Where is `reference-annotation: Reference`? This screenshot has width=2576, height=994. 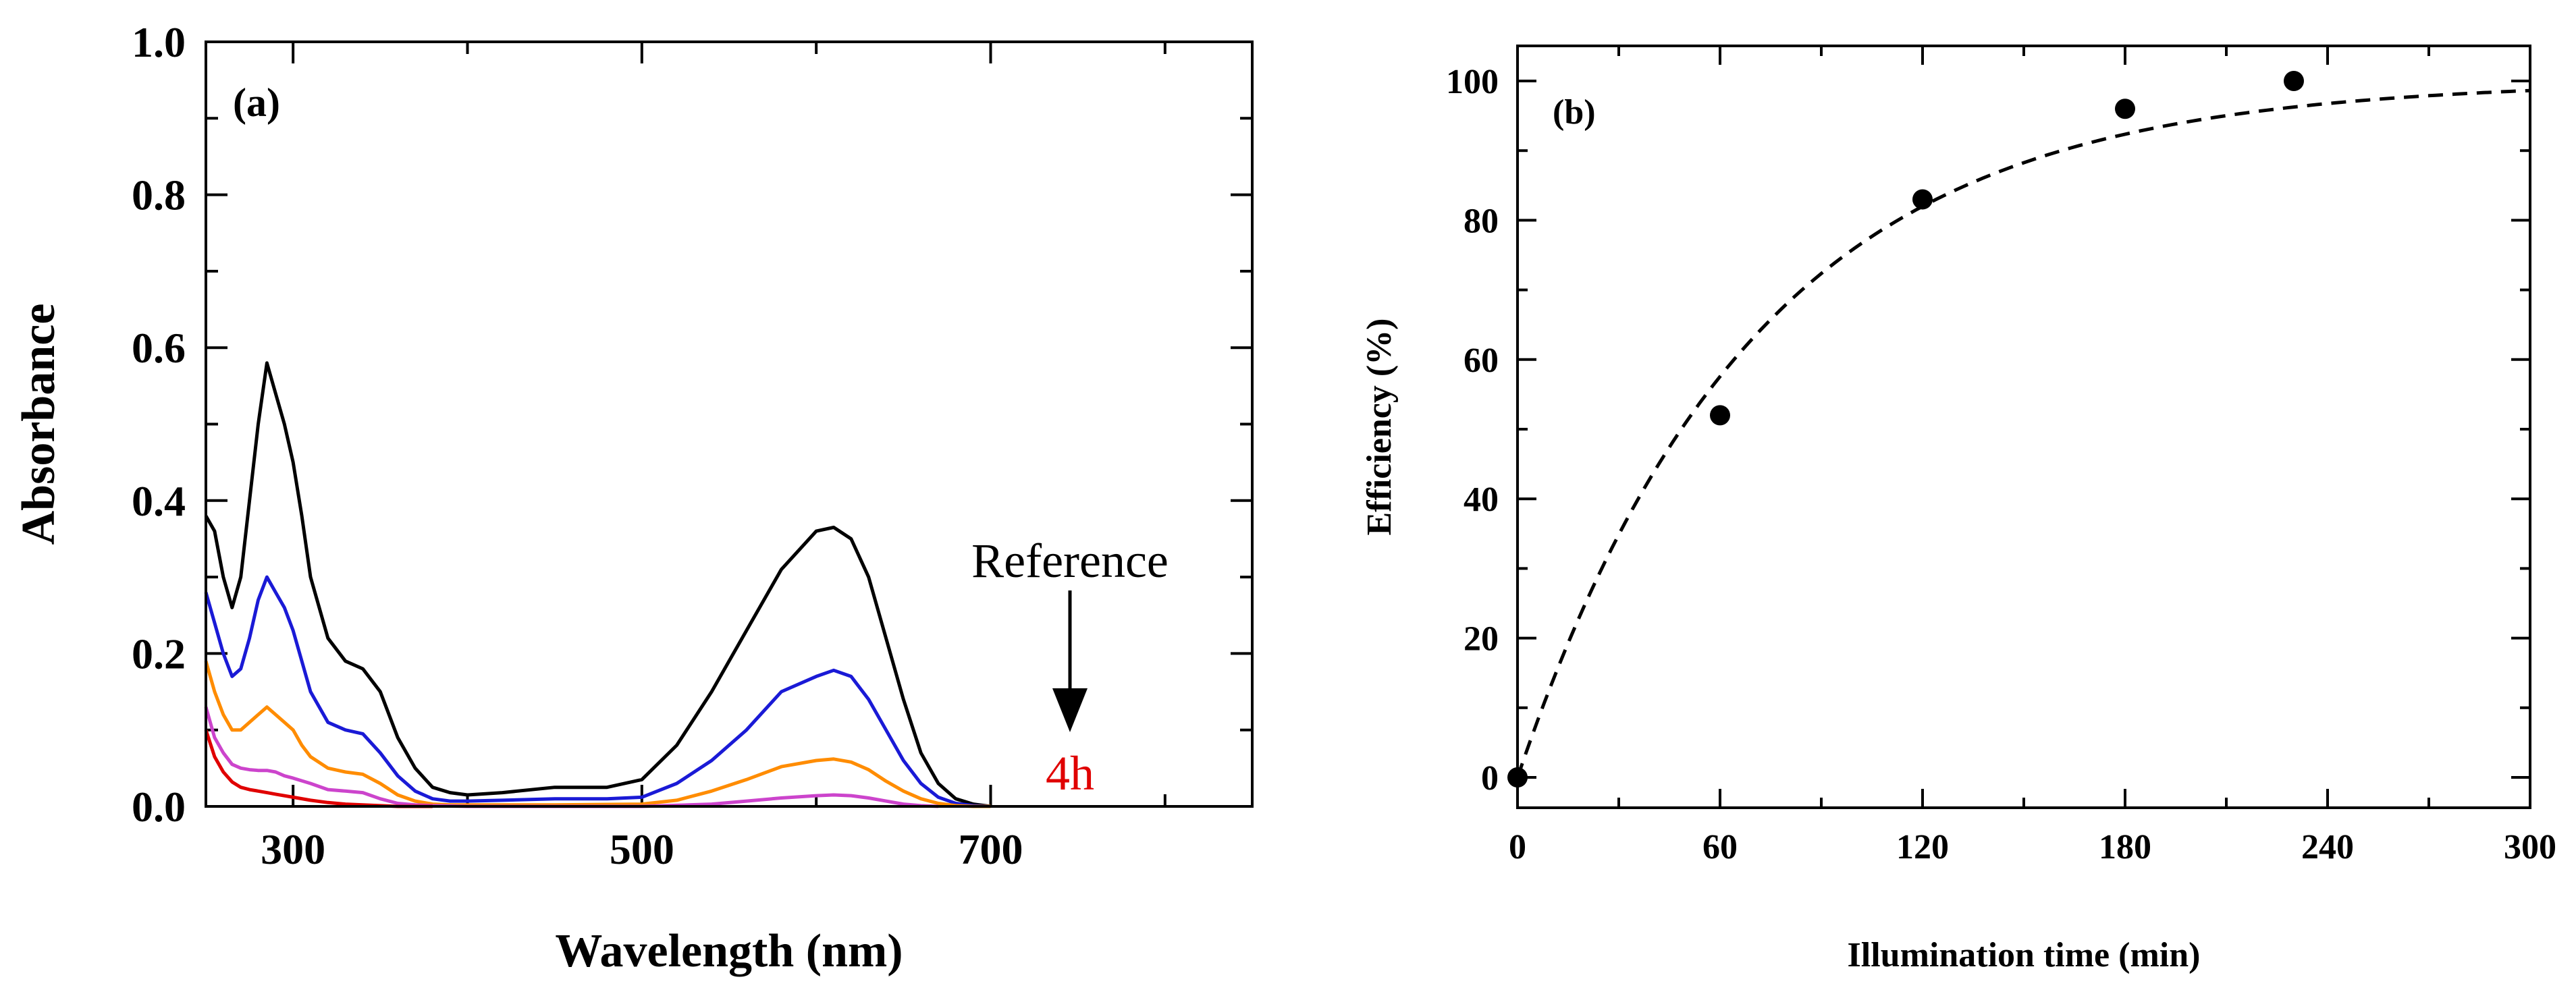
reference-annotation: Reference is located at coordinates (1070, 561).